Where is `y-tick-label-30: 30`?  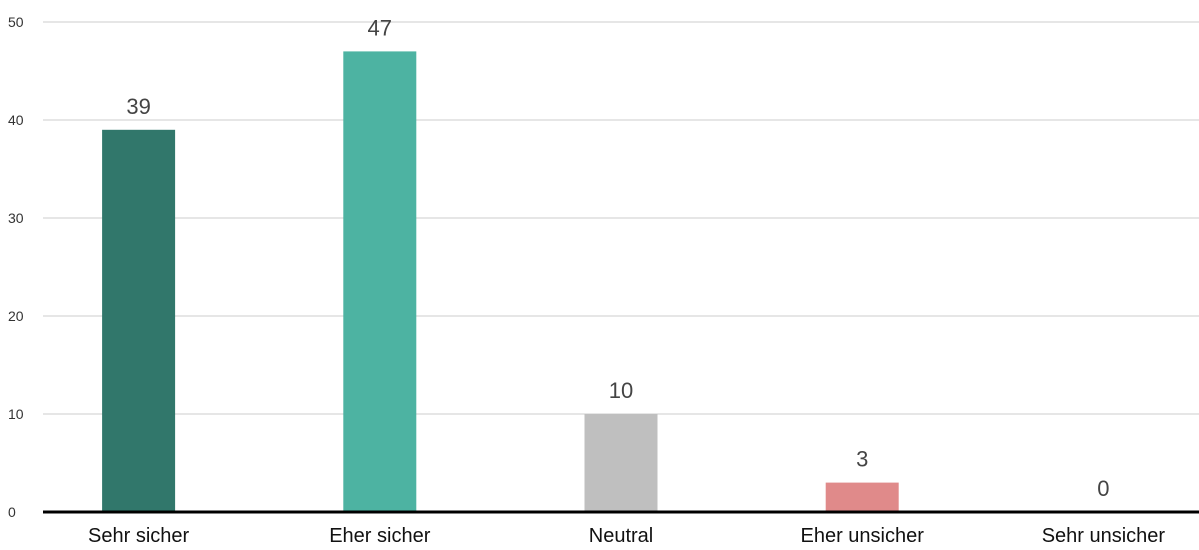
y-tick-label-30: 30 is located at coordinates (16, 218).